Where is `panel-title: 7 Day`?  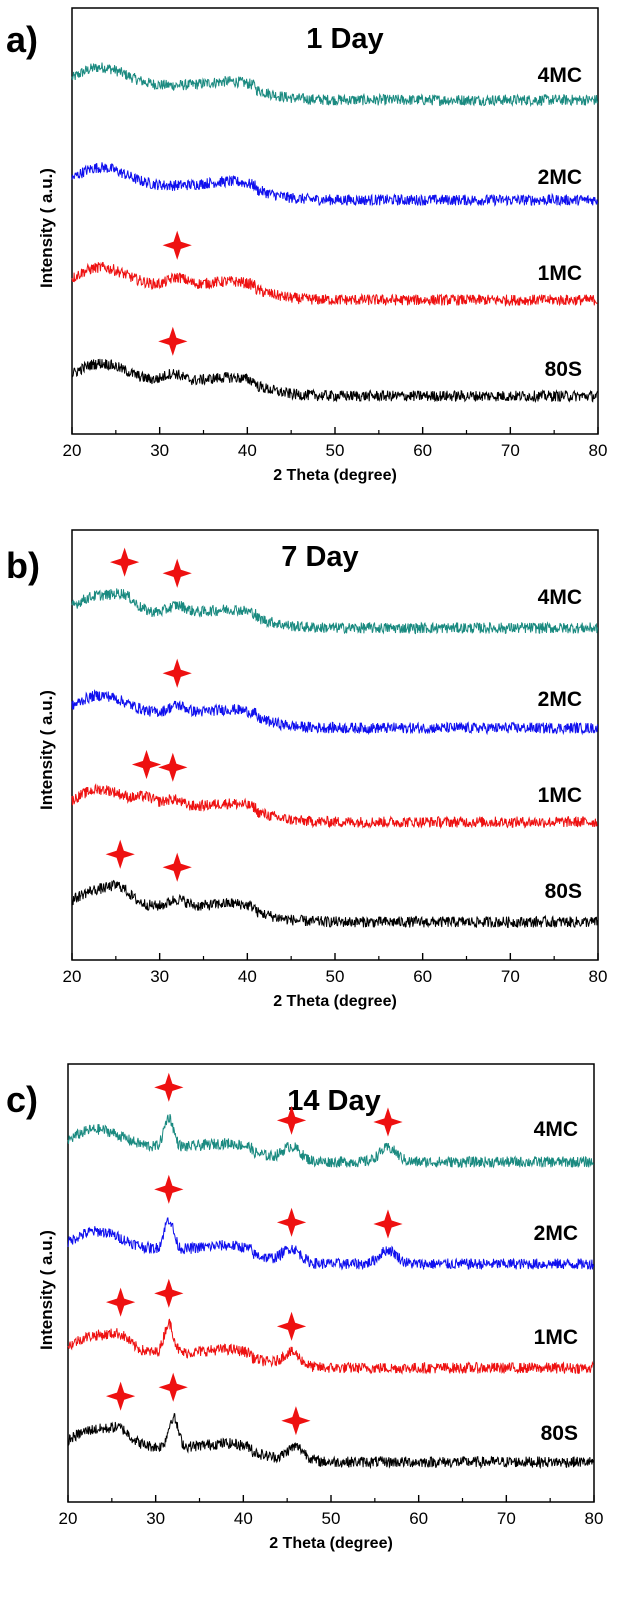 panel-title: 7 Day is located at coordinates (319, 557).